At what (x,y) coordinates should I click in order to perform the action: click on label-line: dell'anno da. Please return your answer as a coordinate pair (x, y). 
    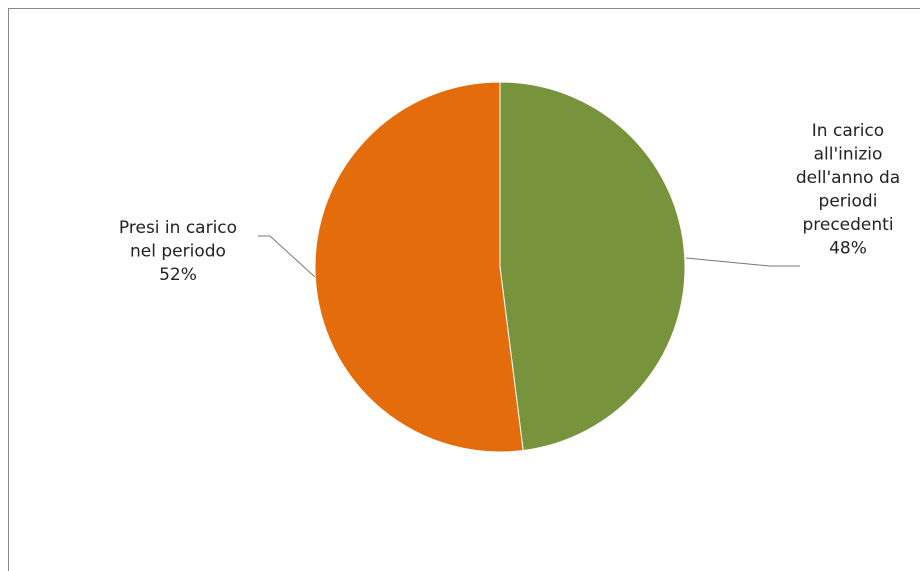
    Looking at the image, I should click on (848, 178).